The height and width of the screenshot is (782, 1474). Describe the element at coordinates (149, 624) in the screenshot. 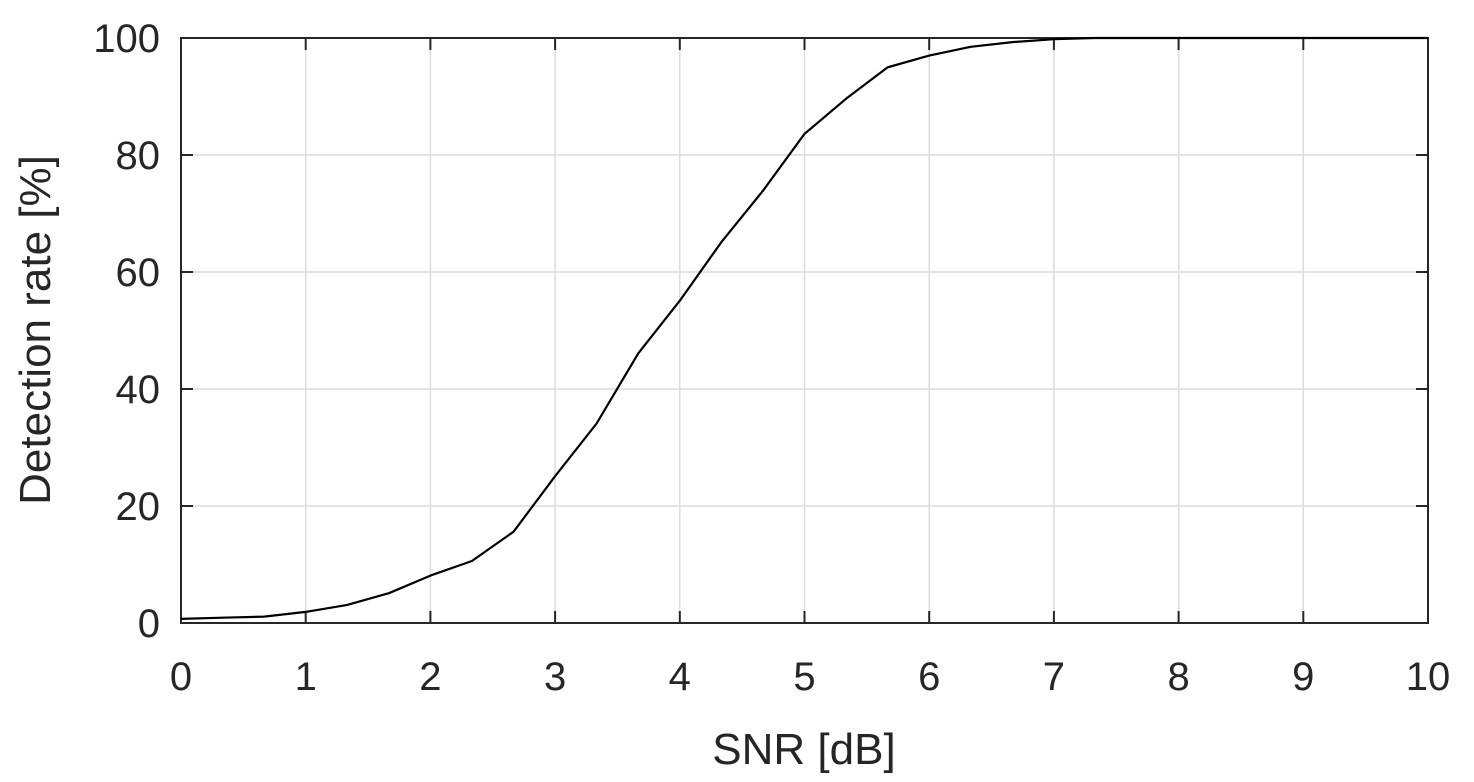

I see `y-tick-label: 0` at that location.